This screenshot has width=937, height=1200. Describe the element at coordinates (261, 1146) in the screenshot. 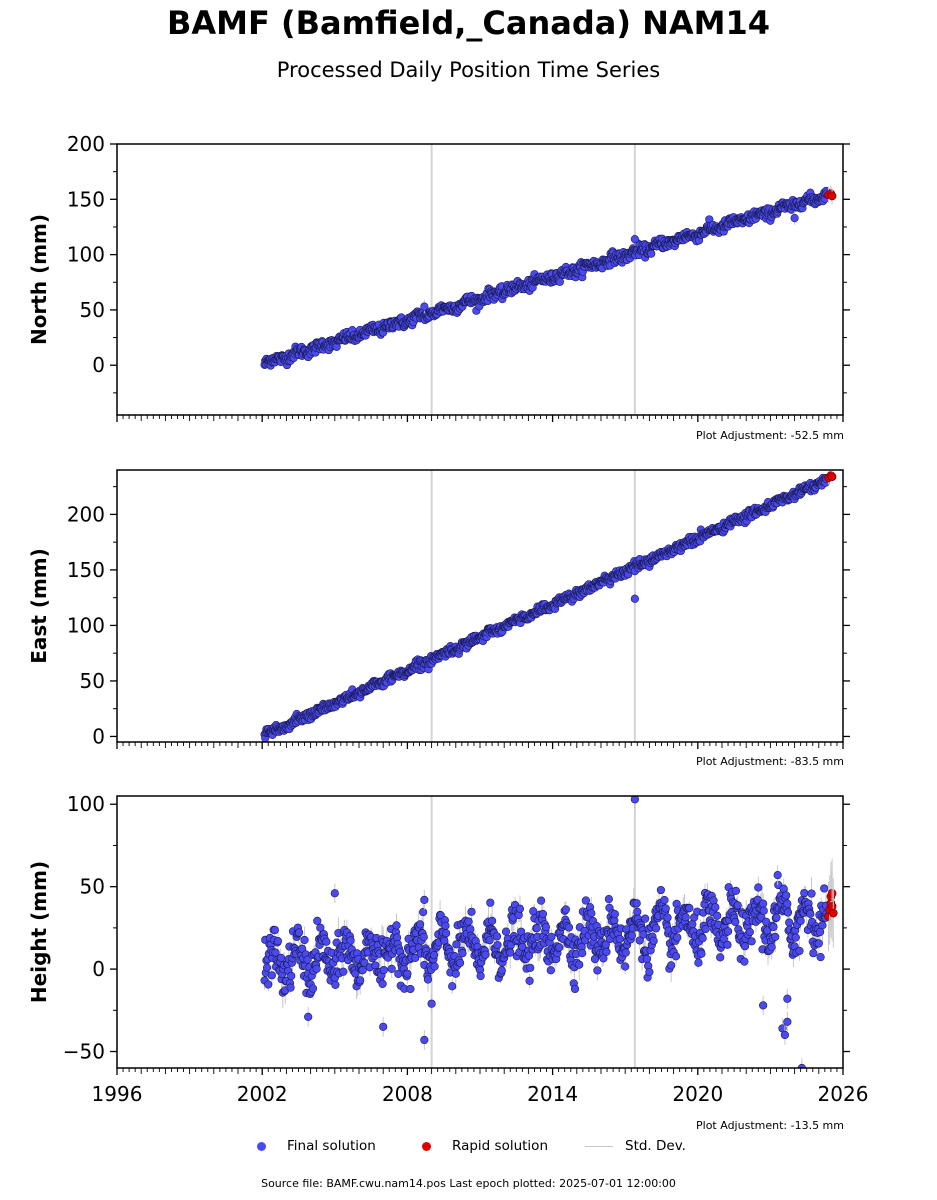

I see `final-marker-icon` at that location.